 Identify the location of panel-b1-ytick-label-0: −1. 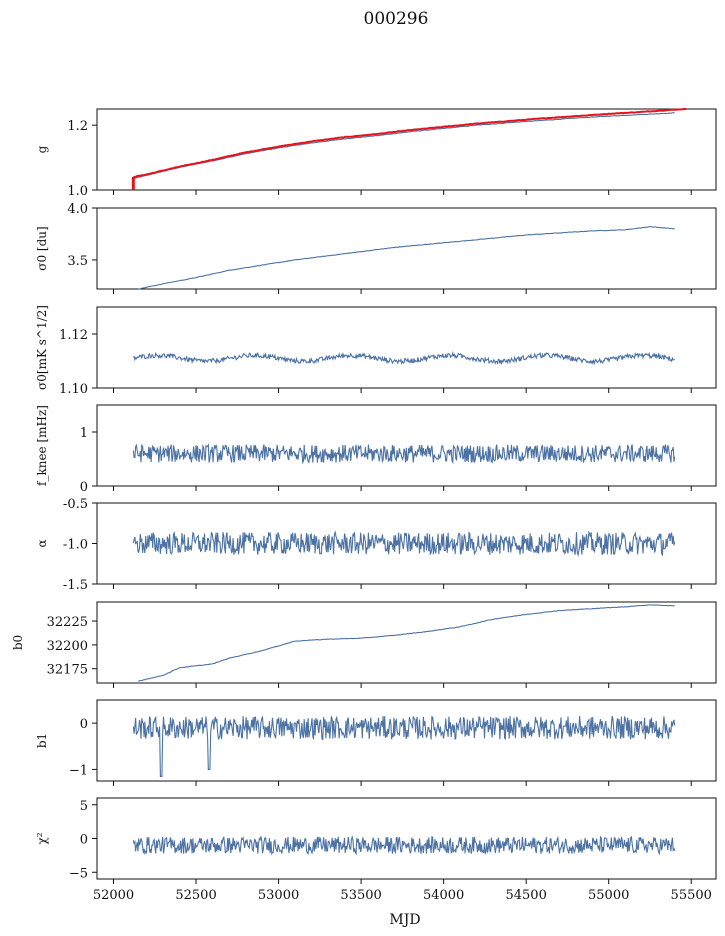
(78, 770).